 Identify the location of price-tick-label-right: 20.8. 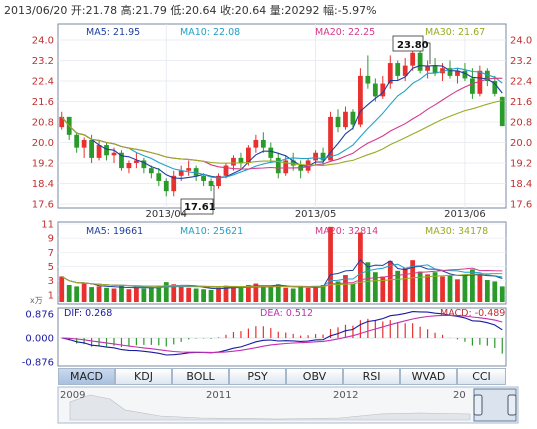
(521, 123).